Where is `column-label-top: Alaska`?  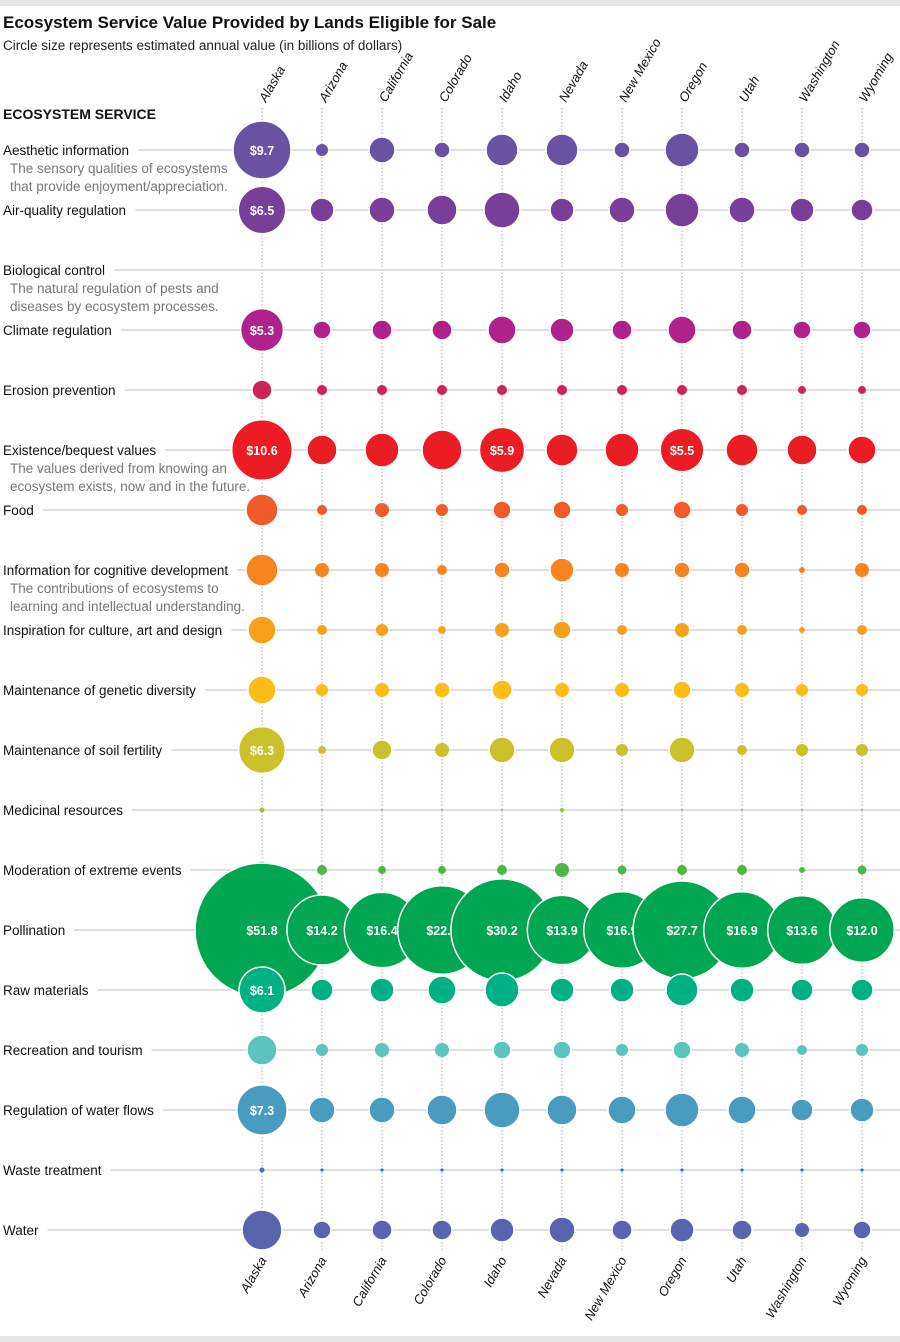
column-label-top: Alaska is located at coordinates (271, 84).